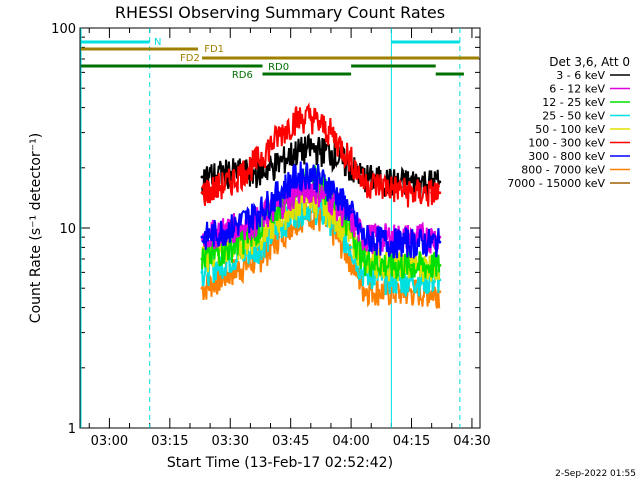 Image resolution: width=640 pixels, height=480 pixels. I want to click on legend-label: 300 - 800 keV, so click(566, 156).